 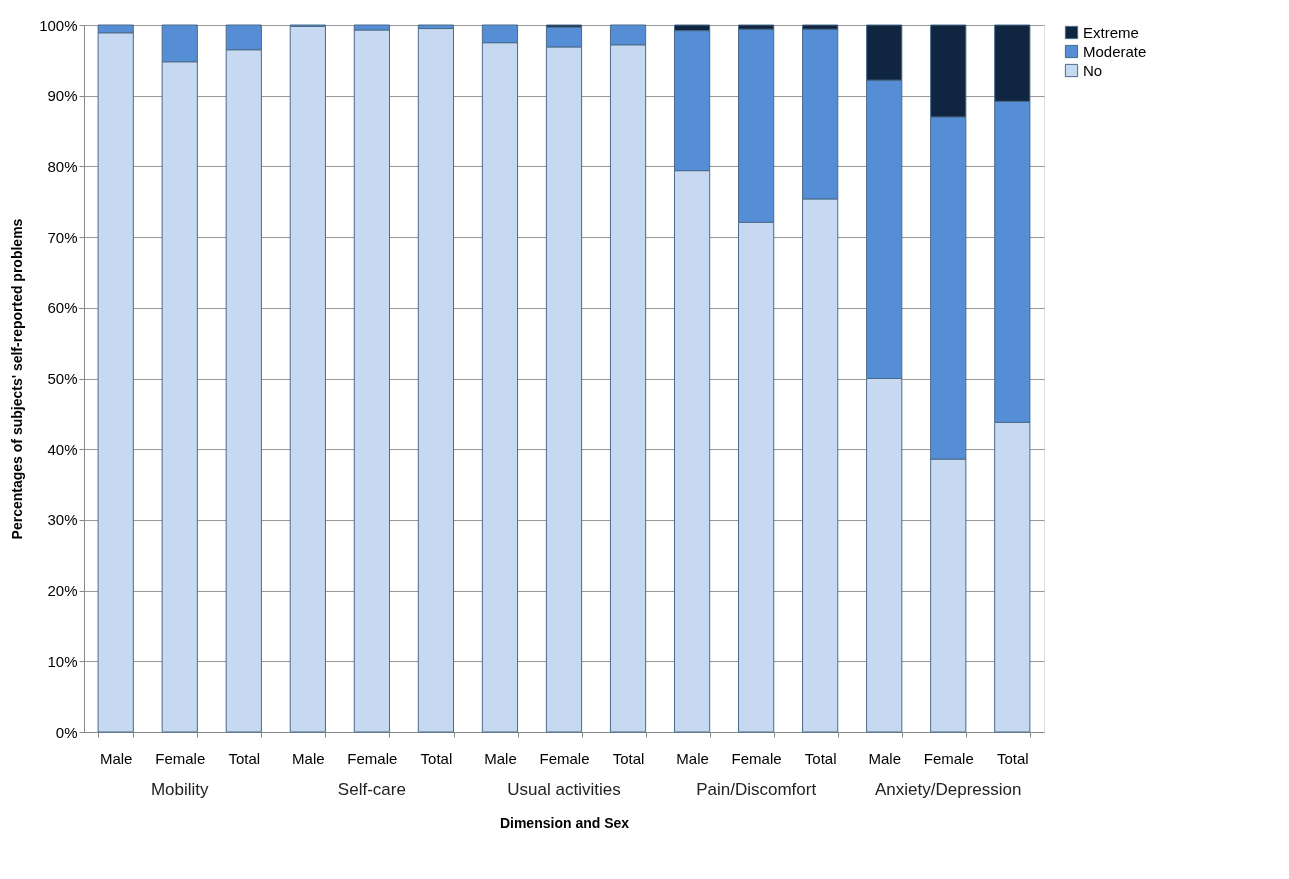 I want to click on y-tick-label: 100%, so click(x=58, y=25).